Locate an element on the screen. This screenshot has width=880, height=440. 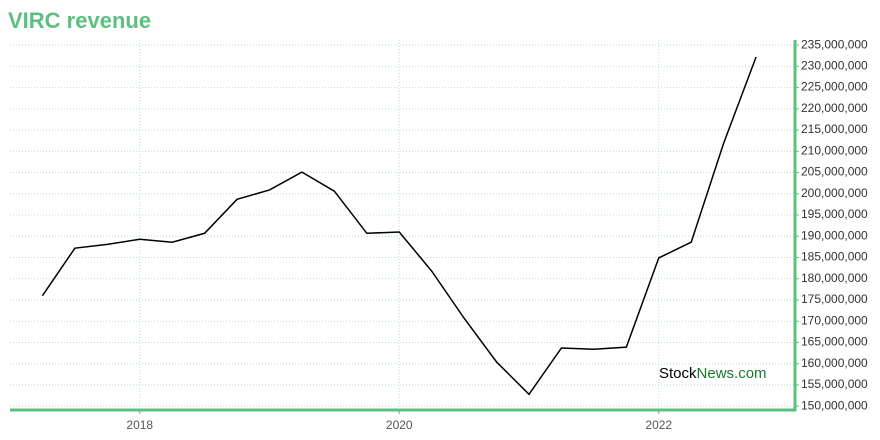
y-tick-label: 220,000,000 is located at coordinates (834, 108).